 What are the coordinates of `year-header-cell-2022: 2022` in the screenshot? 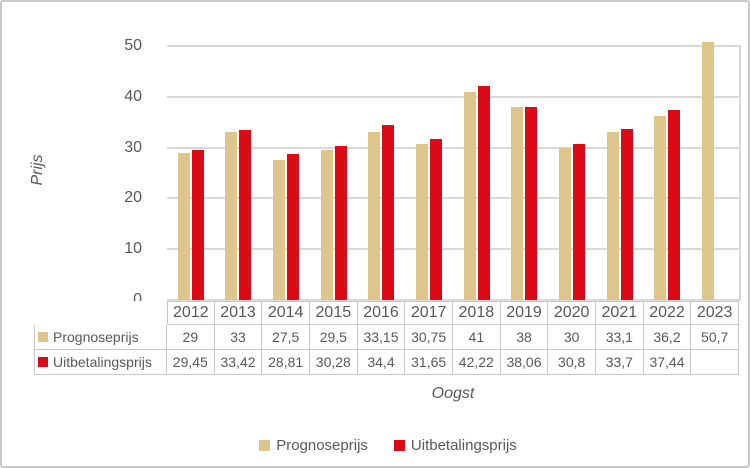 It's located at (667, 313).